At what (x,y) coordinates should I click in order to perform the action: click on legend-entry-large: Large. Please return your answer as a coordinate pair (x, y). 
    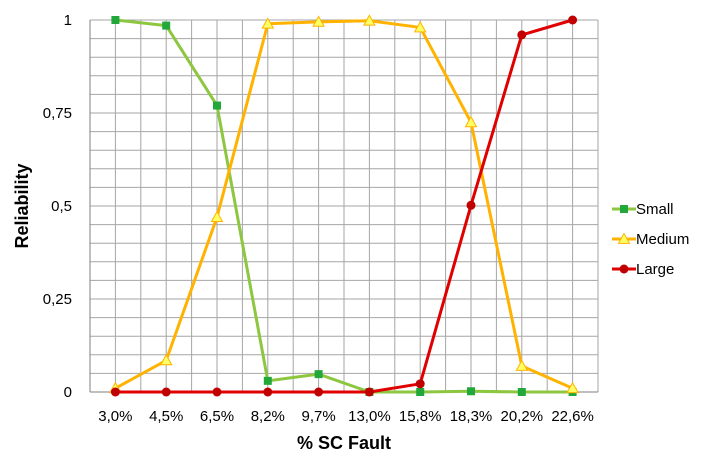
    Looking at the image, I should click on (643, 269).